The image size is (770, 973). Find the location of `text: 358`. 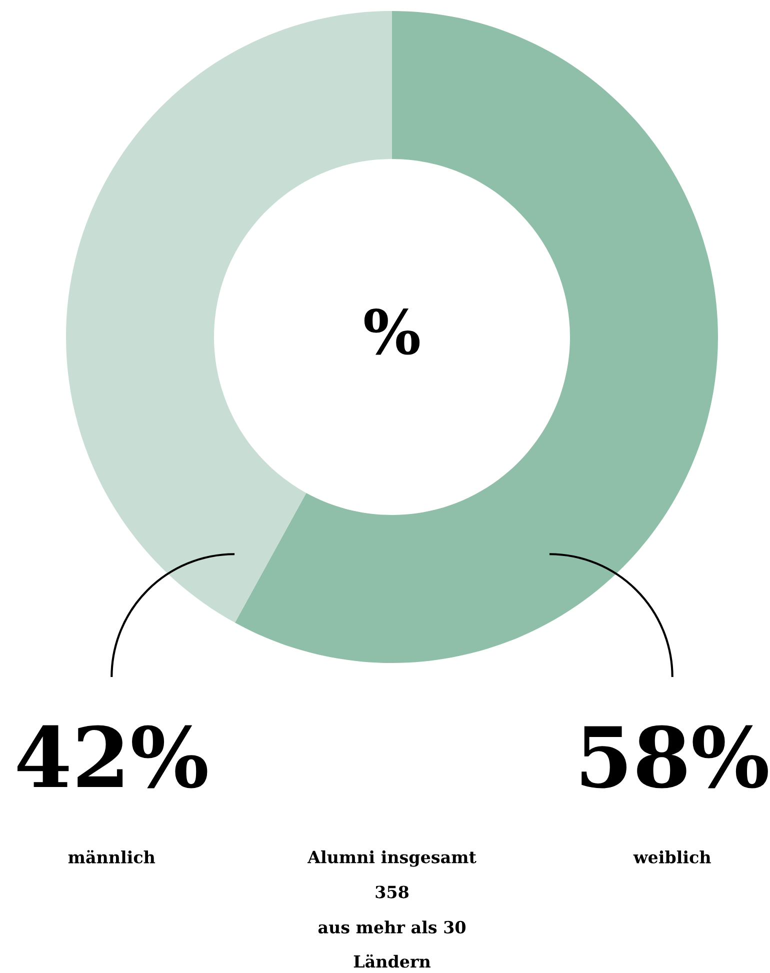

text: 358 is located at coordinates (392, 892).